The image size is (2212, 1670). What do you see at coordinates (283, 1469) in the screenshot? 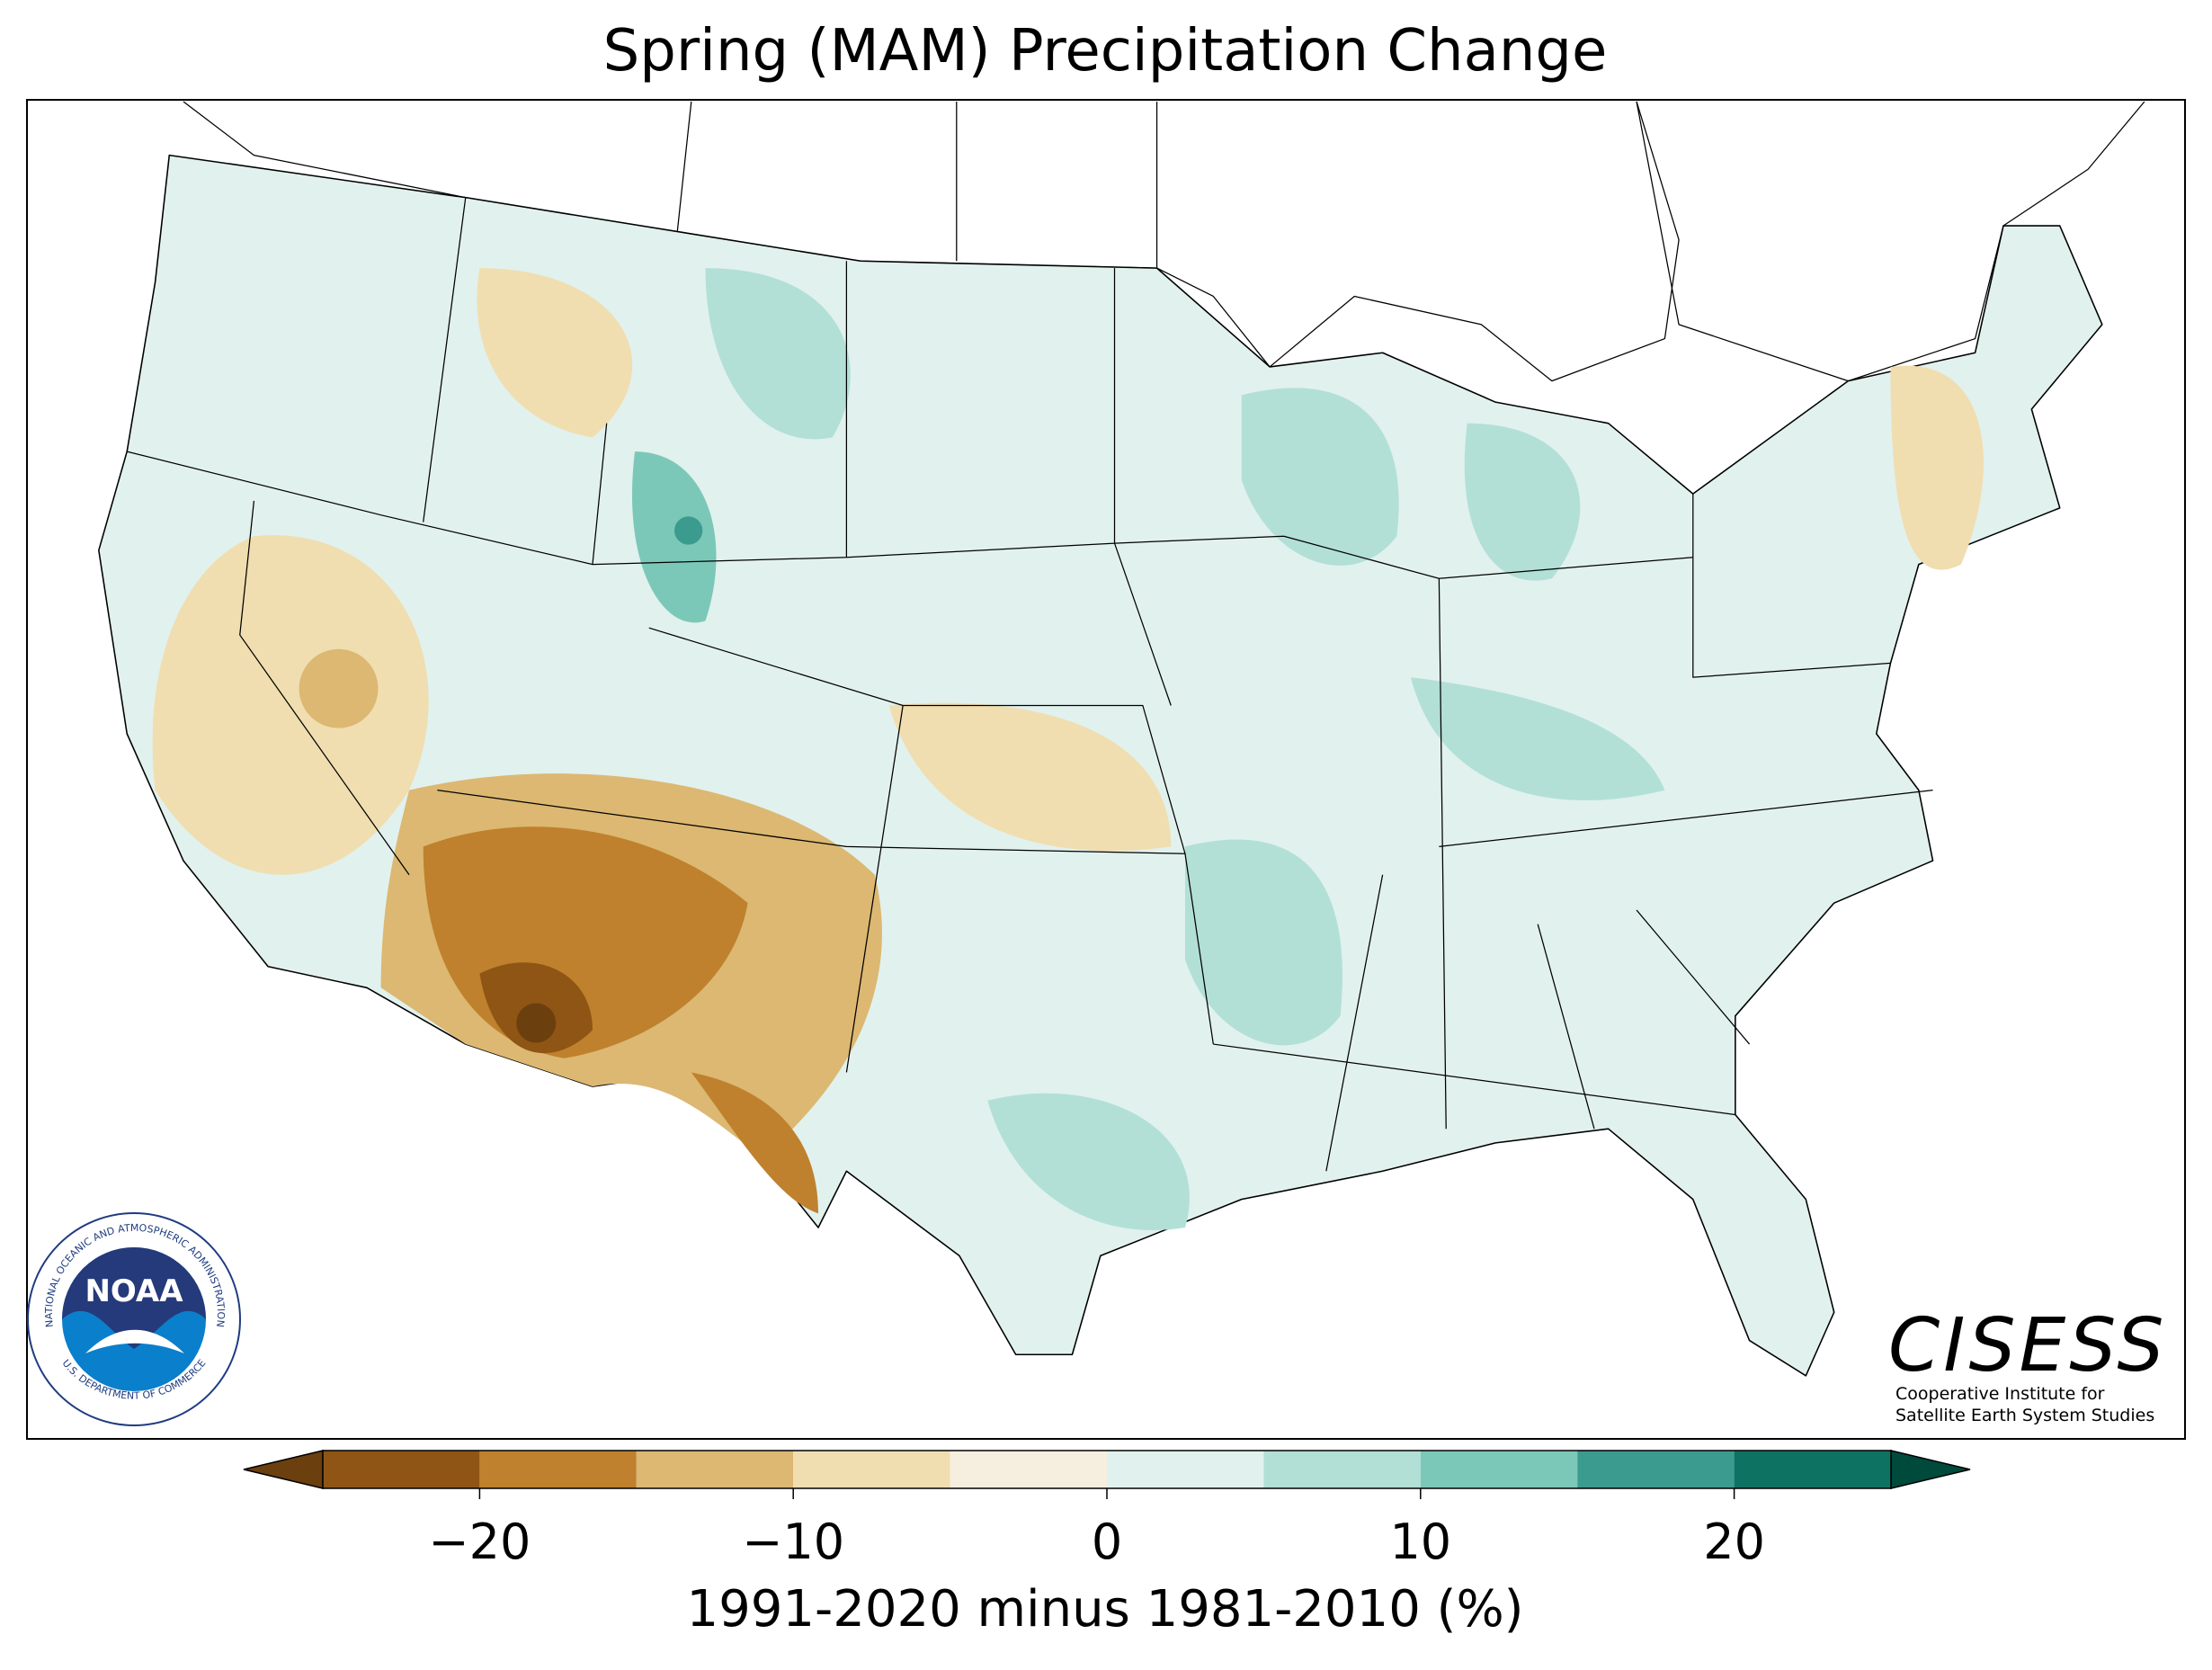
I see `colorbar-under` at bounding box center [283, 1469].